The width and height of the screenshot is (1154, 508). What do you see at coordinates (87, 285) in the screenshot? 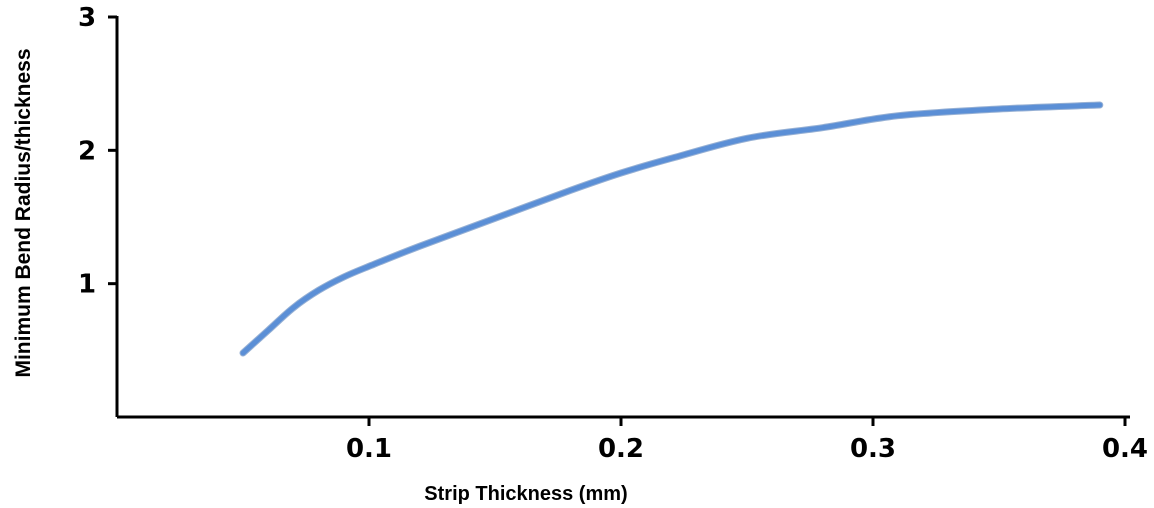
I see `y-tick-label: 1` at bounding box center [87, 285].